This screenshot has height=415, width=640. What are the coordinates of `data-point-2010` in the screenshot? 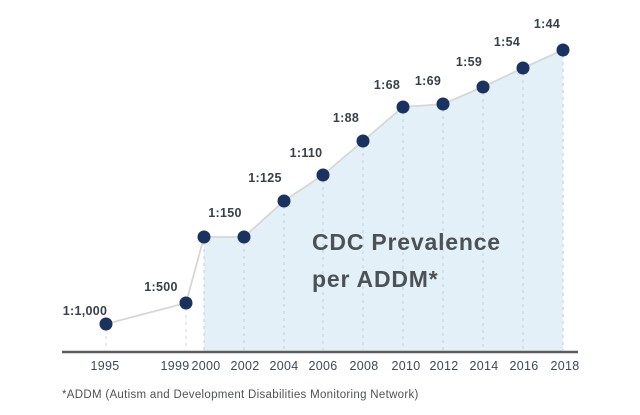 It's located at (403, 107).